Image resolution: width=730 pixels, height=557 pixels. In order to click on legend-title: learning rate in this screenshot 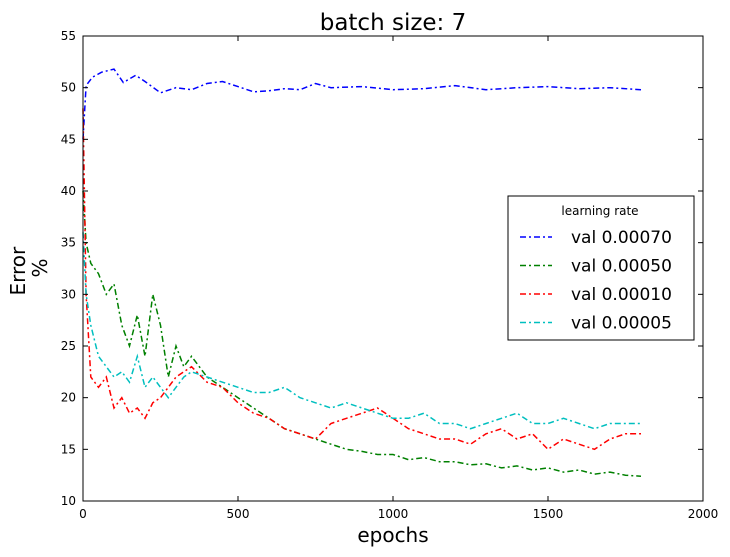, I will do `click(599, 211)`.